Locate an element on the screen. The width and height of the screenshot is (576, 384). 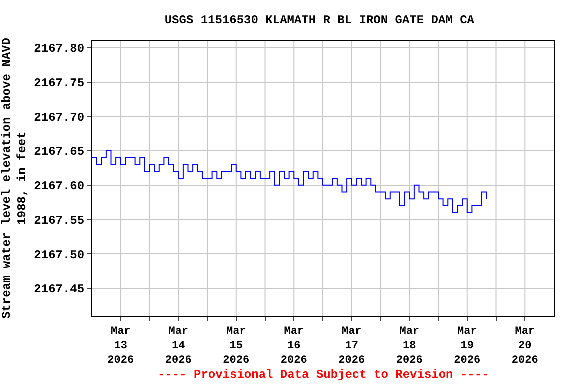
y-tick-label: 2167.65 is located at coordinates (59, 152).